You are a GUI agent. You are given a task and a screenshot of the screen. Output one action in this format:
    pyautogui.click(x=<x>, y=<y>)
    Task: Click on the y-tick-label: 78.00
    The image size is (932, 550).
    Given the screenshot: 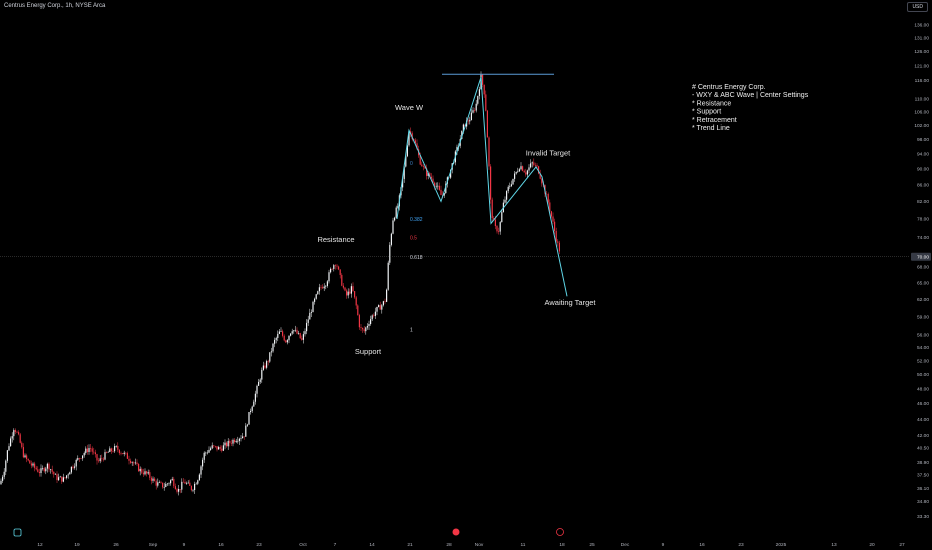 What is the action you would take?
    pyautogui.click(x=923, y=220)
    